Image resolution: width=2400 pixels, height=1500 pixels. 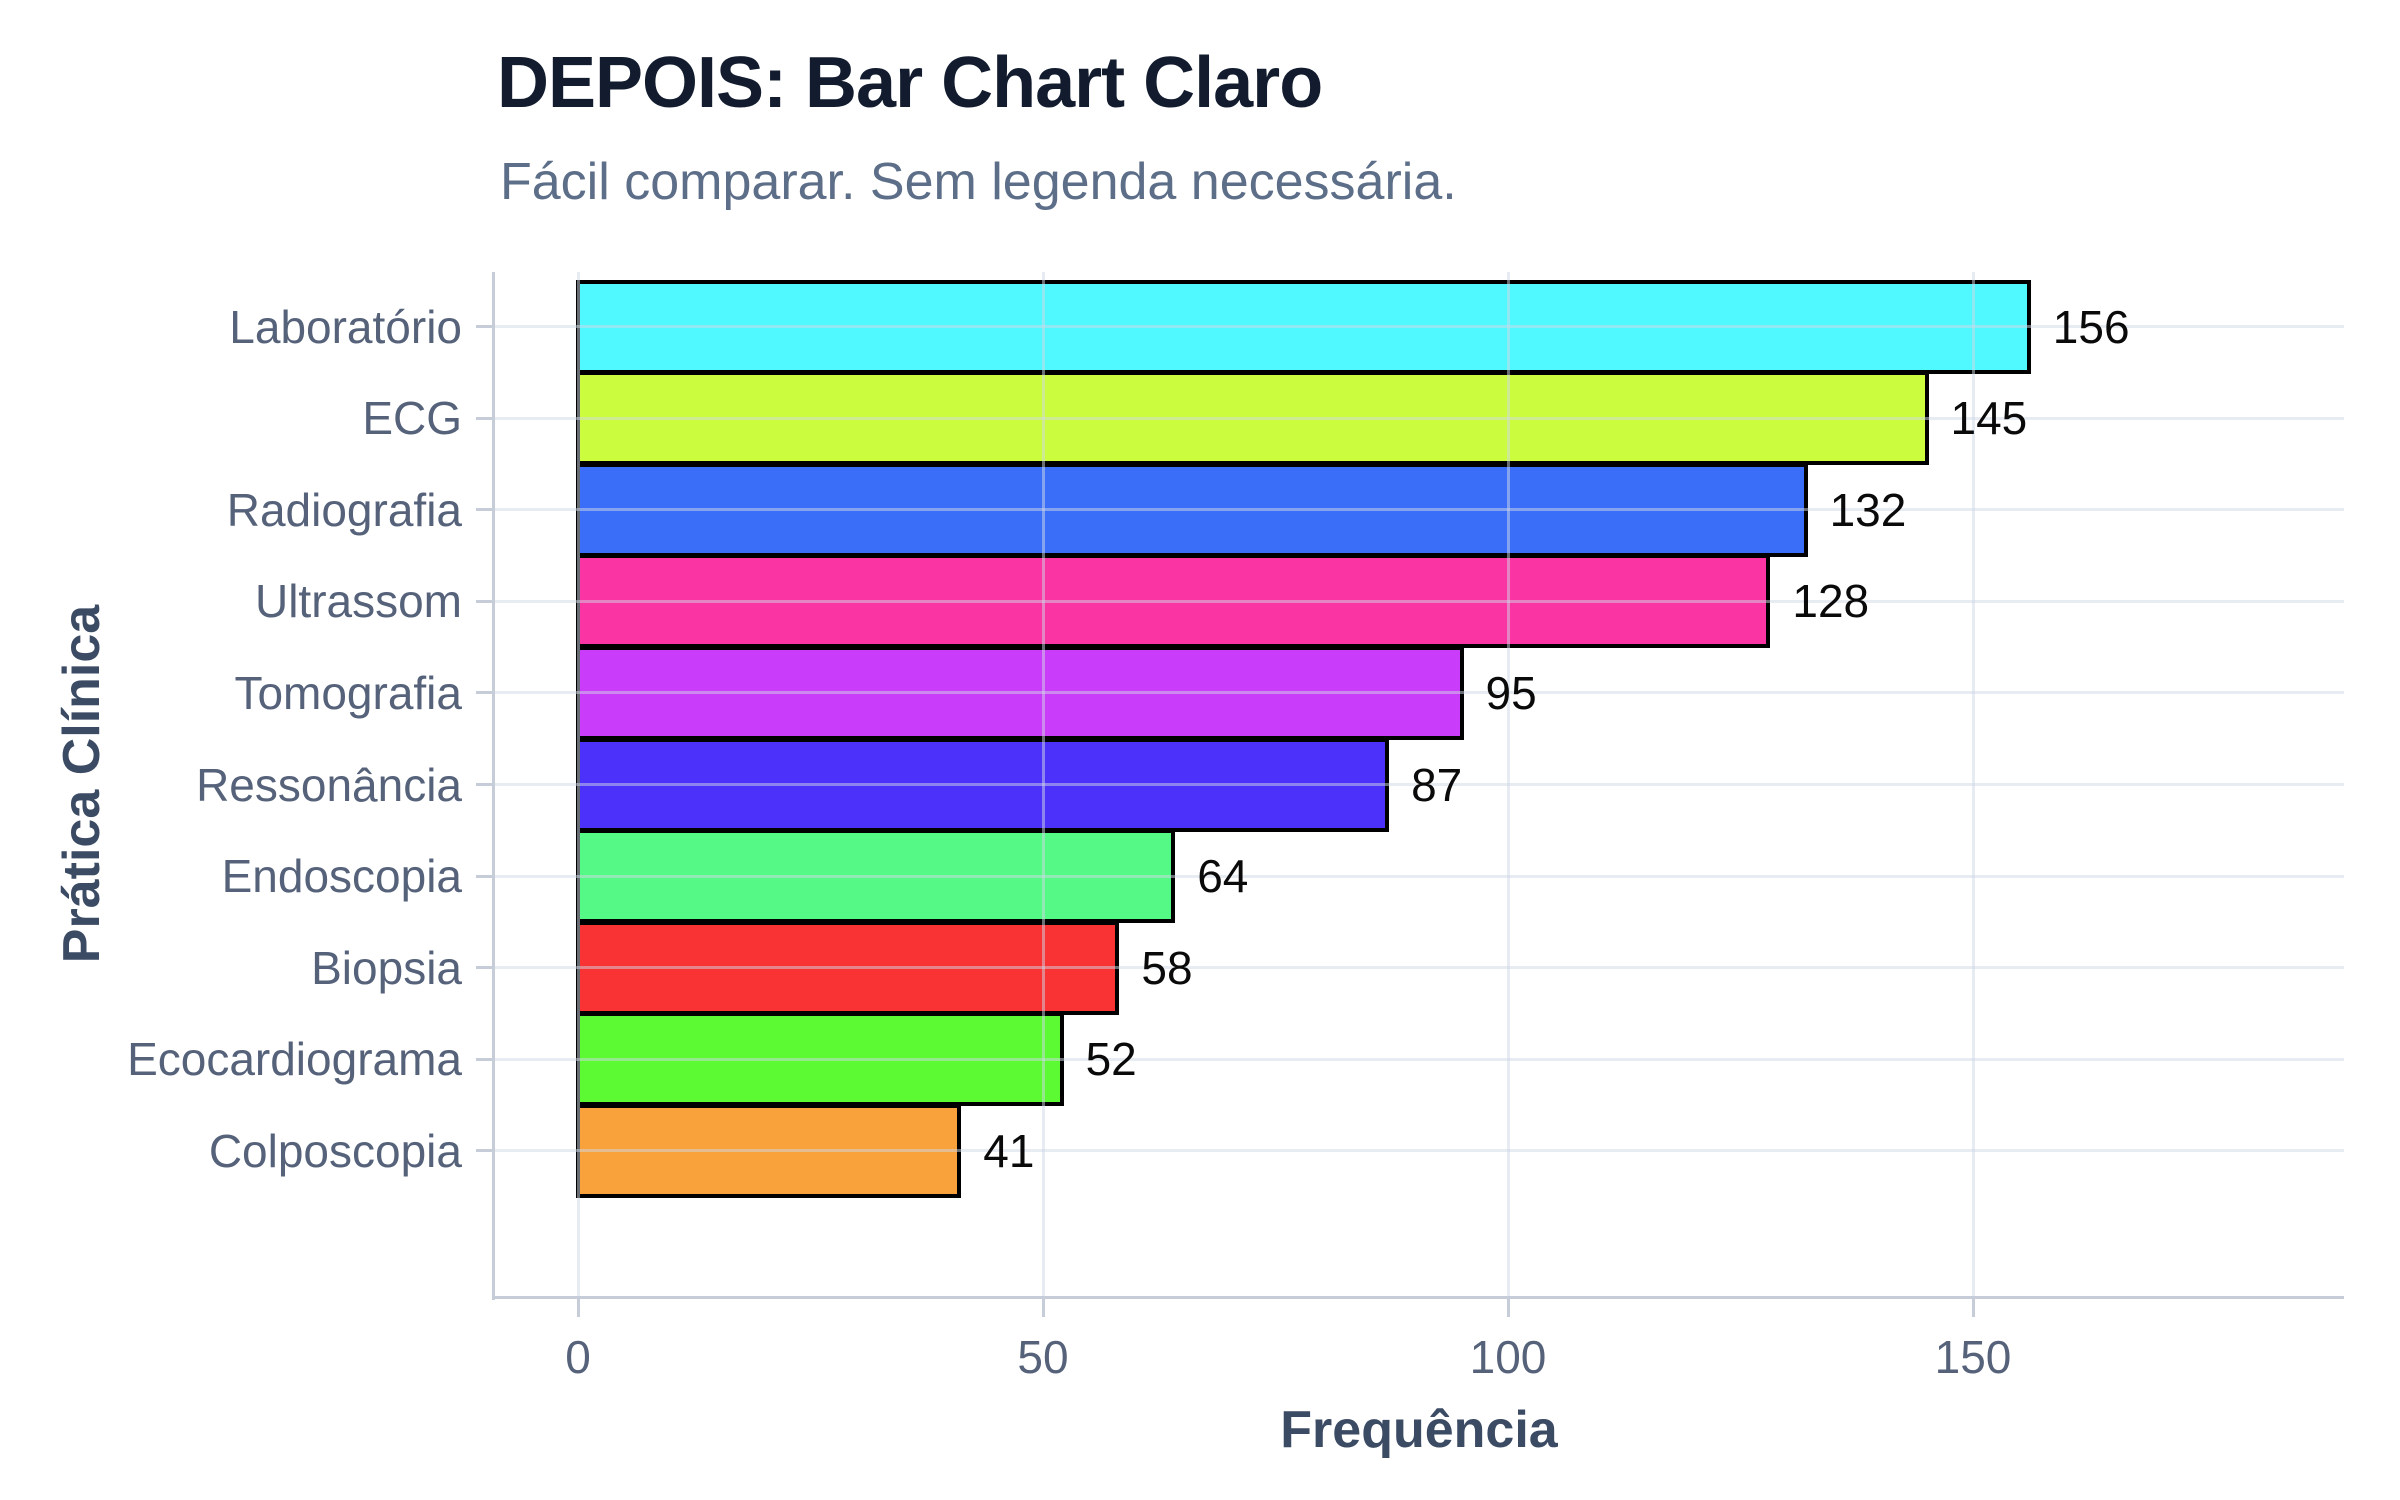 What do you see at coordinates (1223, 876) in the screenshot?
I see `bar-value-label: 64` at bounding box center [1223, 876].